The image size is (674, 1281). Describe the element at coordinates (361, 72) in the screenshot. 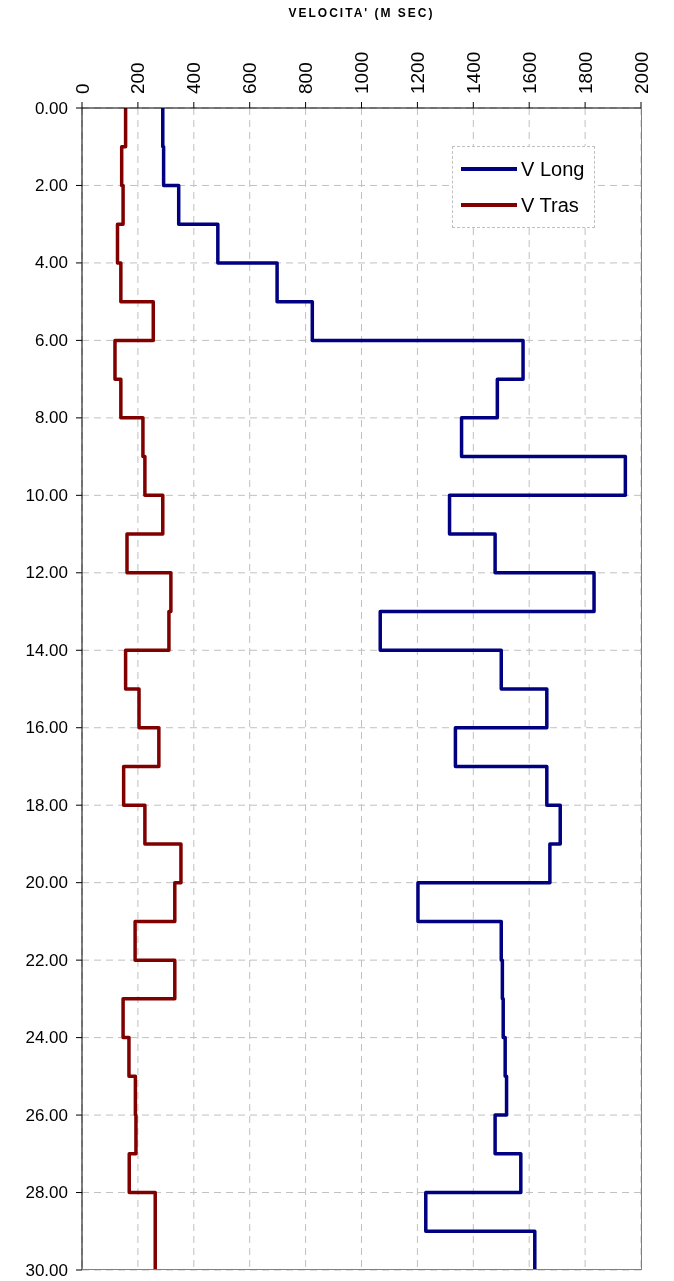

I see `x-tick-label: 1000` at that location.